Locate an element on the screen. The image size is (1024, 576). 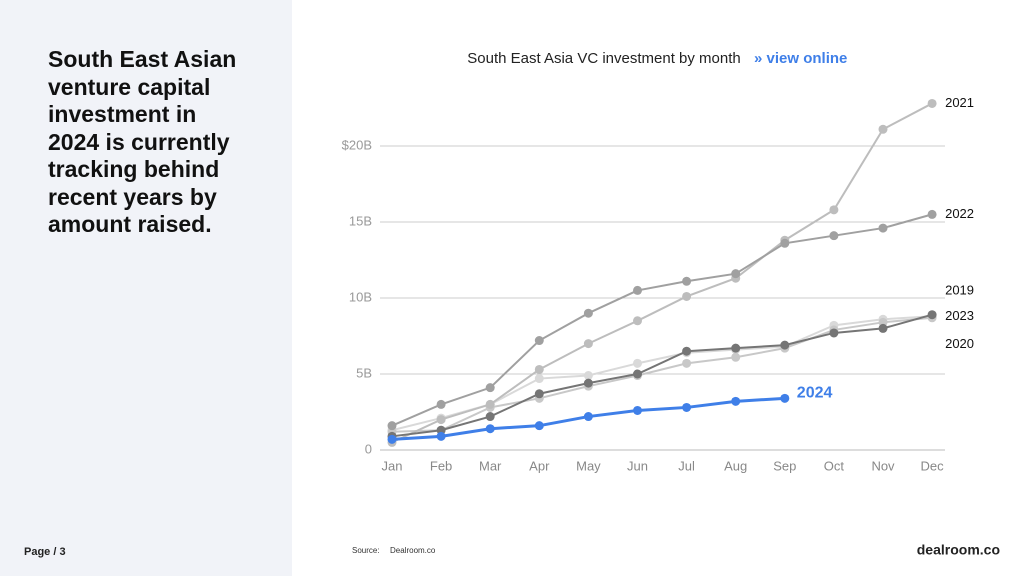
x-tick-label: Mar is located at coordinates (490, 465).